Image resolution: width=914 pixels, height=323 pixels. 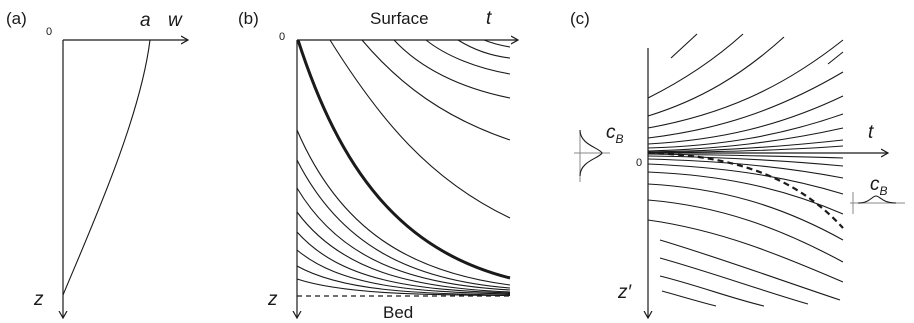 I want to click on panel-c-origin-label: 0, so click(x=639, y=163).